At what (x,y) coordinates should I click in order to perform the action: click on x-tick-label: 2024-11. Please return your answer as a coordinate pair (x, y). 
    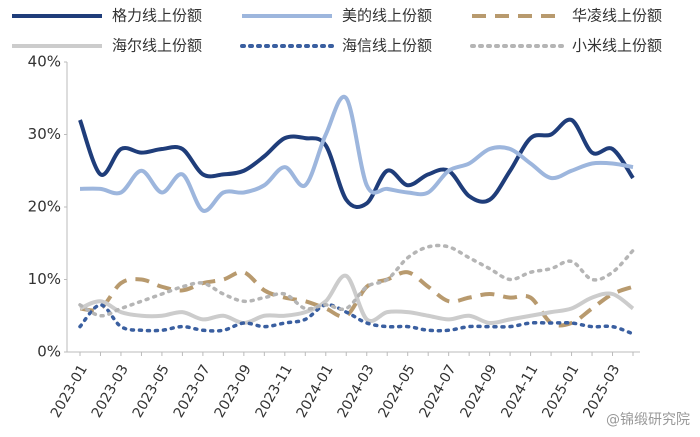
    Looking at the image, I should click on (519, 391).